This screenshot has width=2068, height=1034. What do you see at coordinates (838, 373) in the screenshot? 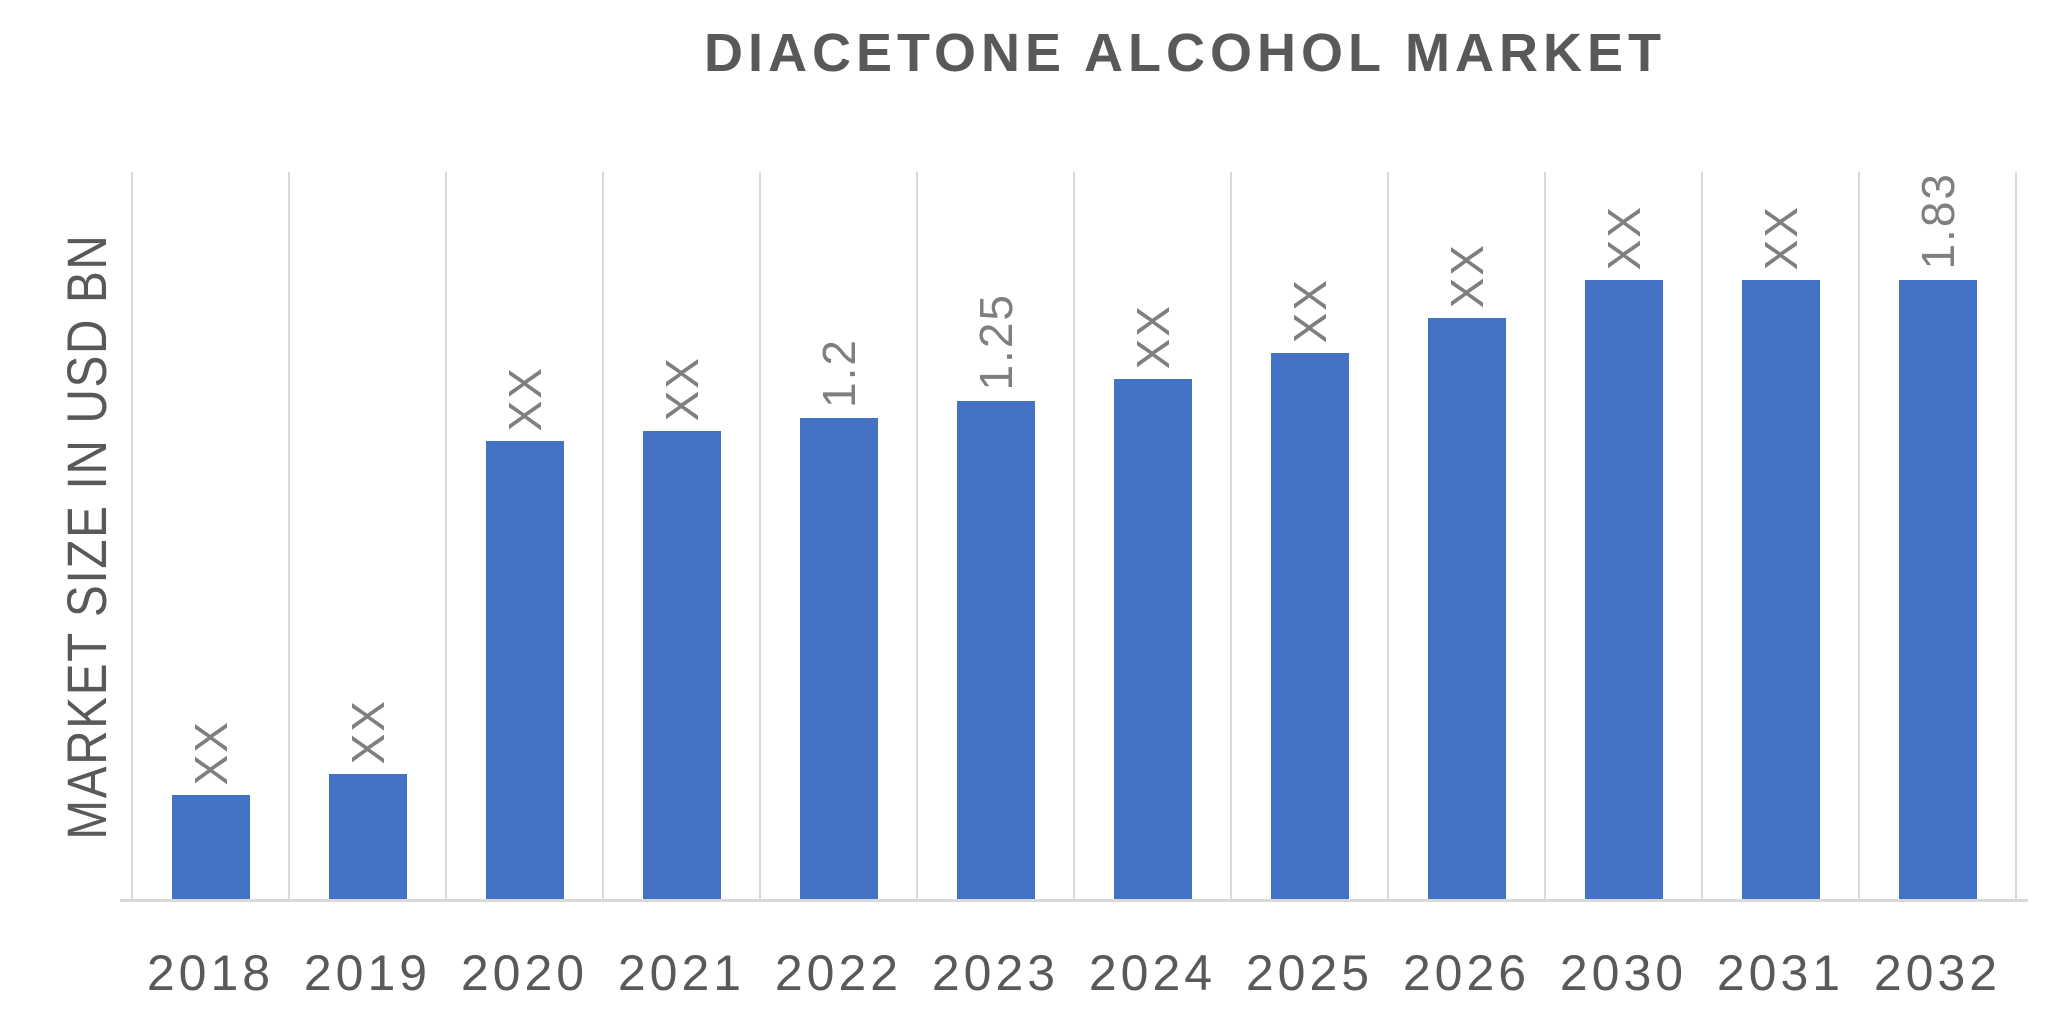
I see `bar-value-label-2022: 1.2` at bounding box center [838, 373].